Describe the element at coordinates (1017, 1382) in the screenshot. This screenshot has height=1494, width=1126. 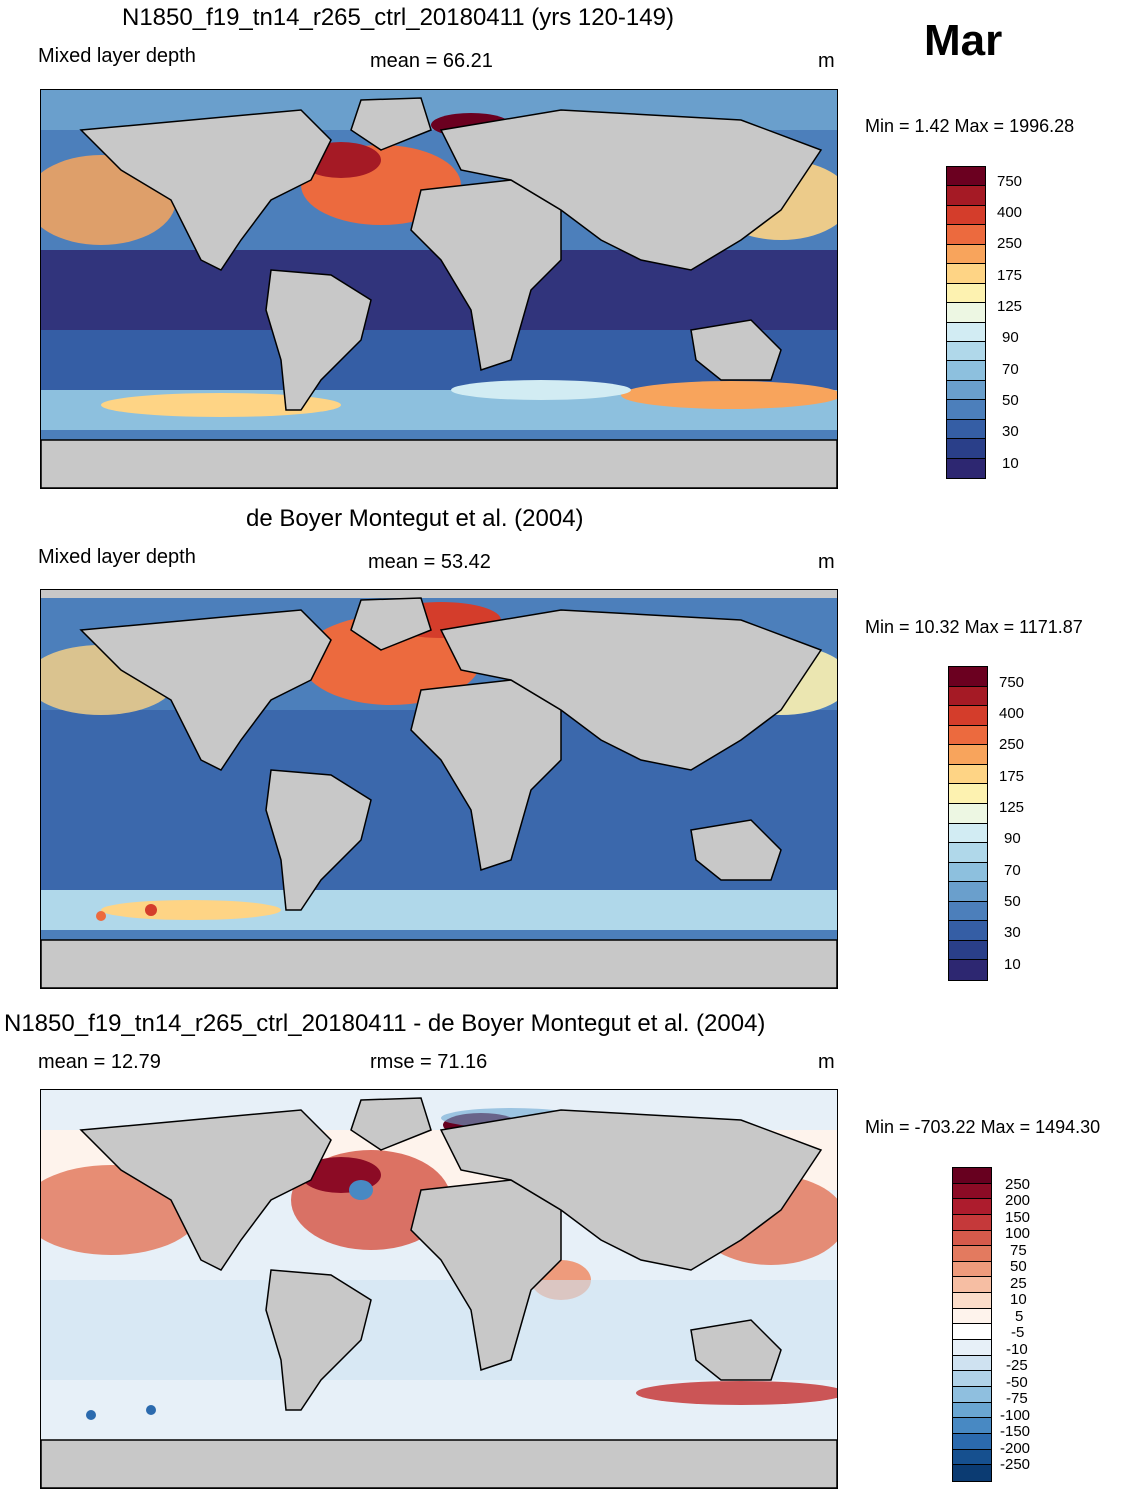
I see `panel3-cb-label: -50` at that location.